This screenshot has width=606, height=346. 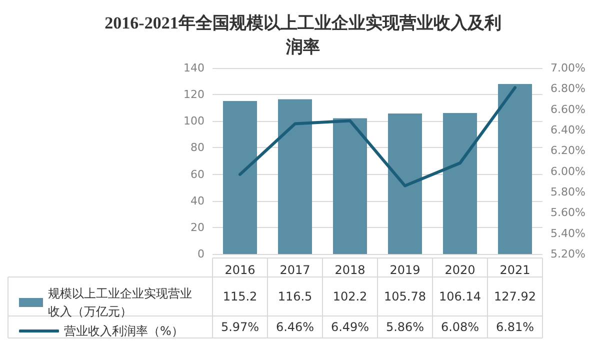 I want to click on y2-tick-label: 6.00%, so click(x=568, y=171).